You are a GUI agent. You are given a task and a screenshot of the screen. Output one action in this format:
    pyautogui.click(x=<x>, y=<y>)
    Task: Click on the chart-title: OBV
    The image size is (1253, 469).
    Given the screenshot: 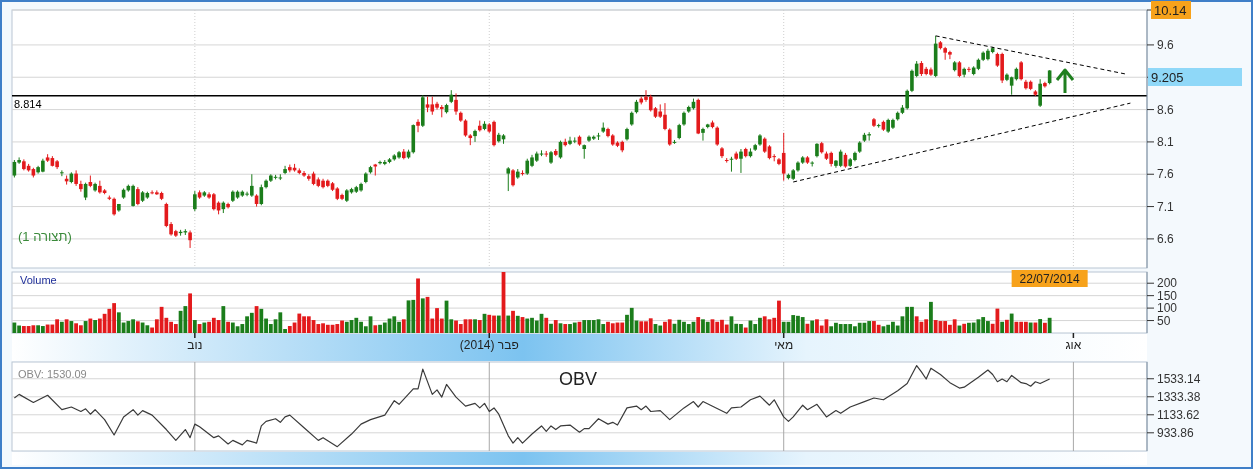 What is the action you would take?
    pyautogui.click(x=578, y=379)
    